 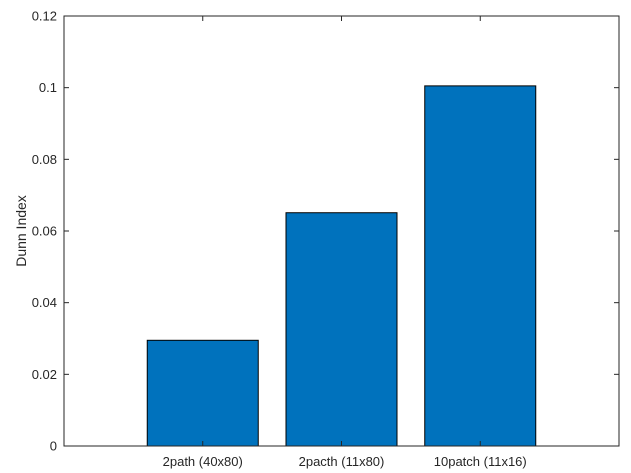 I want to click on x-tick-label: 2pacth (11x80), so click(x=342, y=461).